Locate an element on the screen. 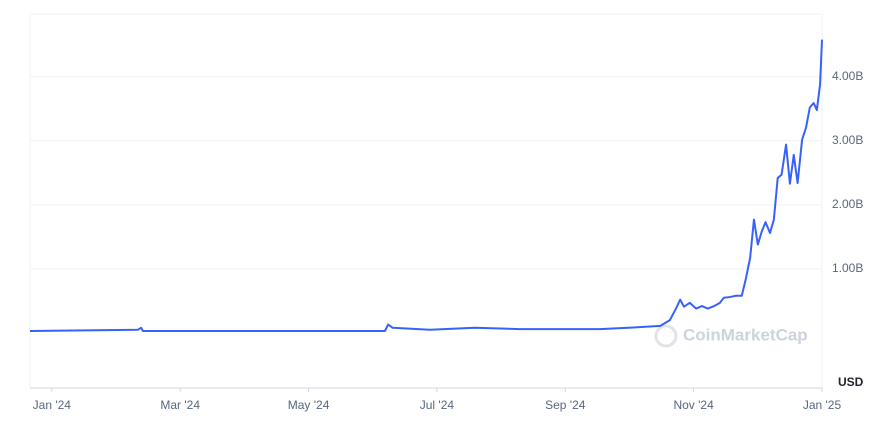  watermark-logo is located at coordinates (666, 336).